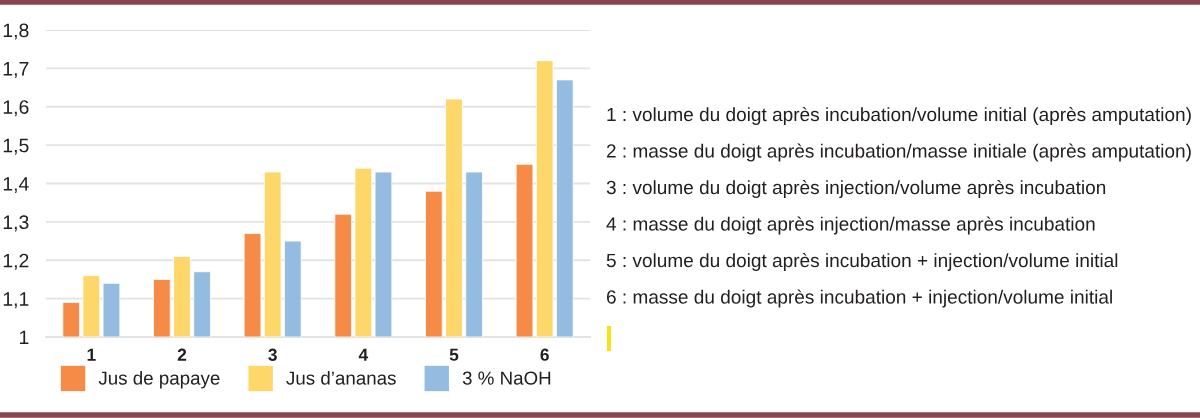  What do you see at coordinates (16, 146) in the screenshot?
I see `y-tick-label: 1,5` at bounding box center [16, 146].